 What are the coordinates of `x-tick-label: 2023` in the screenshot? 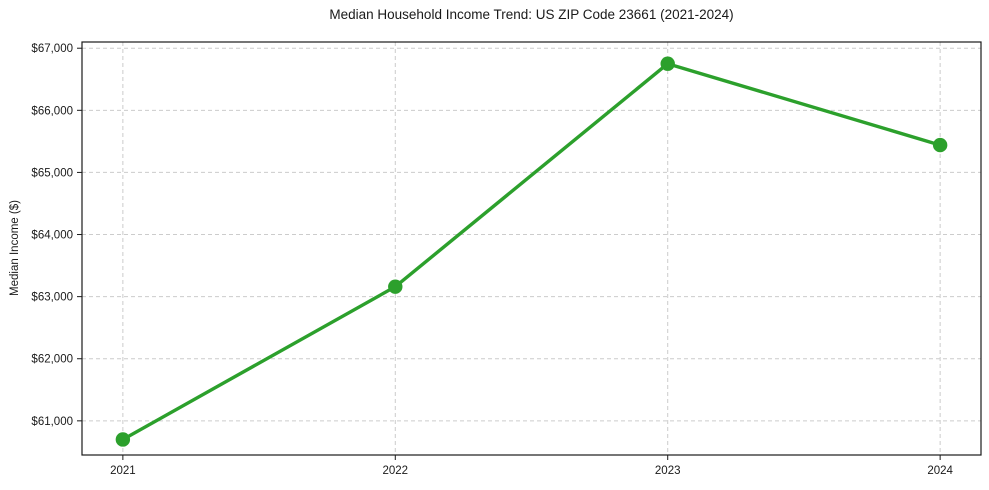 It's located at (668, 471).